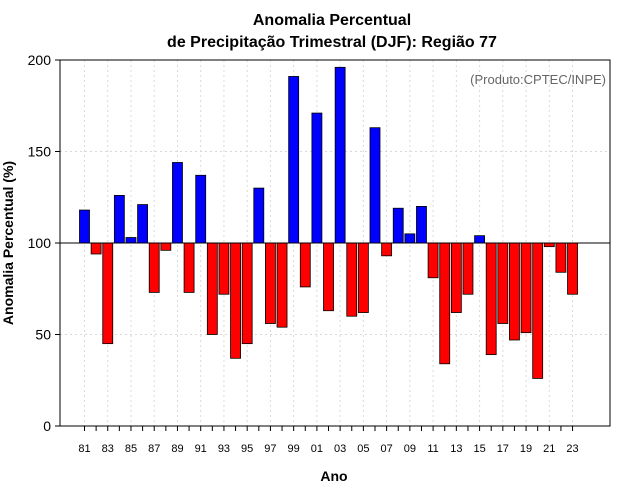 The width and height of the screenshot is (640, 500). Describe the element at coordinates (479, 449) in the screenshot. I see `x-tick-label: 15` at that location.